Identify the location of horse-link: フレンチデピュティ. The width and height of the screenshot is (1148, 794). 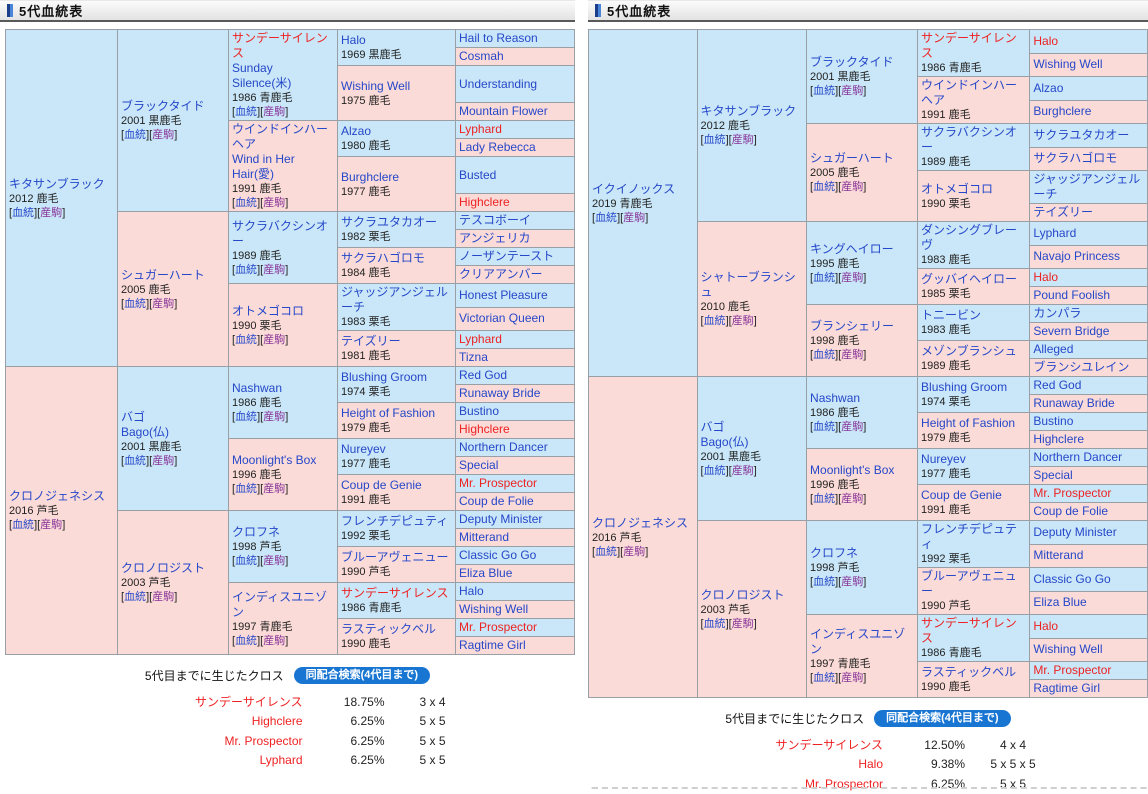
(969, 536).